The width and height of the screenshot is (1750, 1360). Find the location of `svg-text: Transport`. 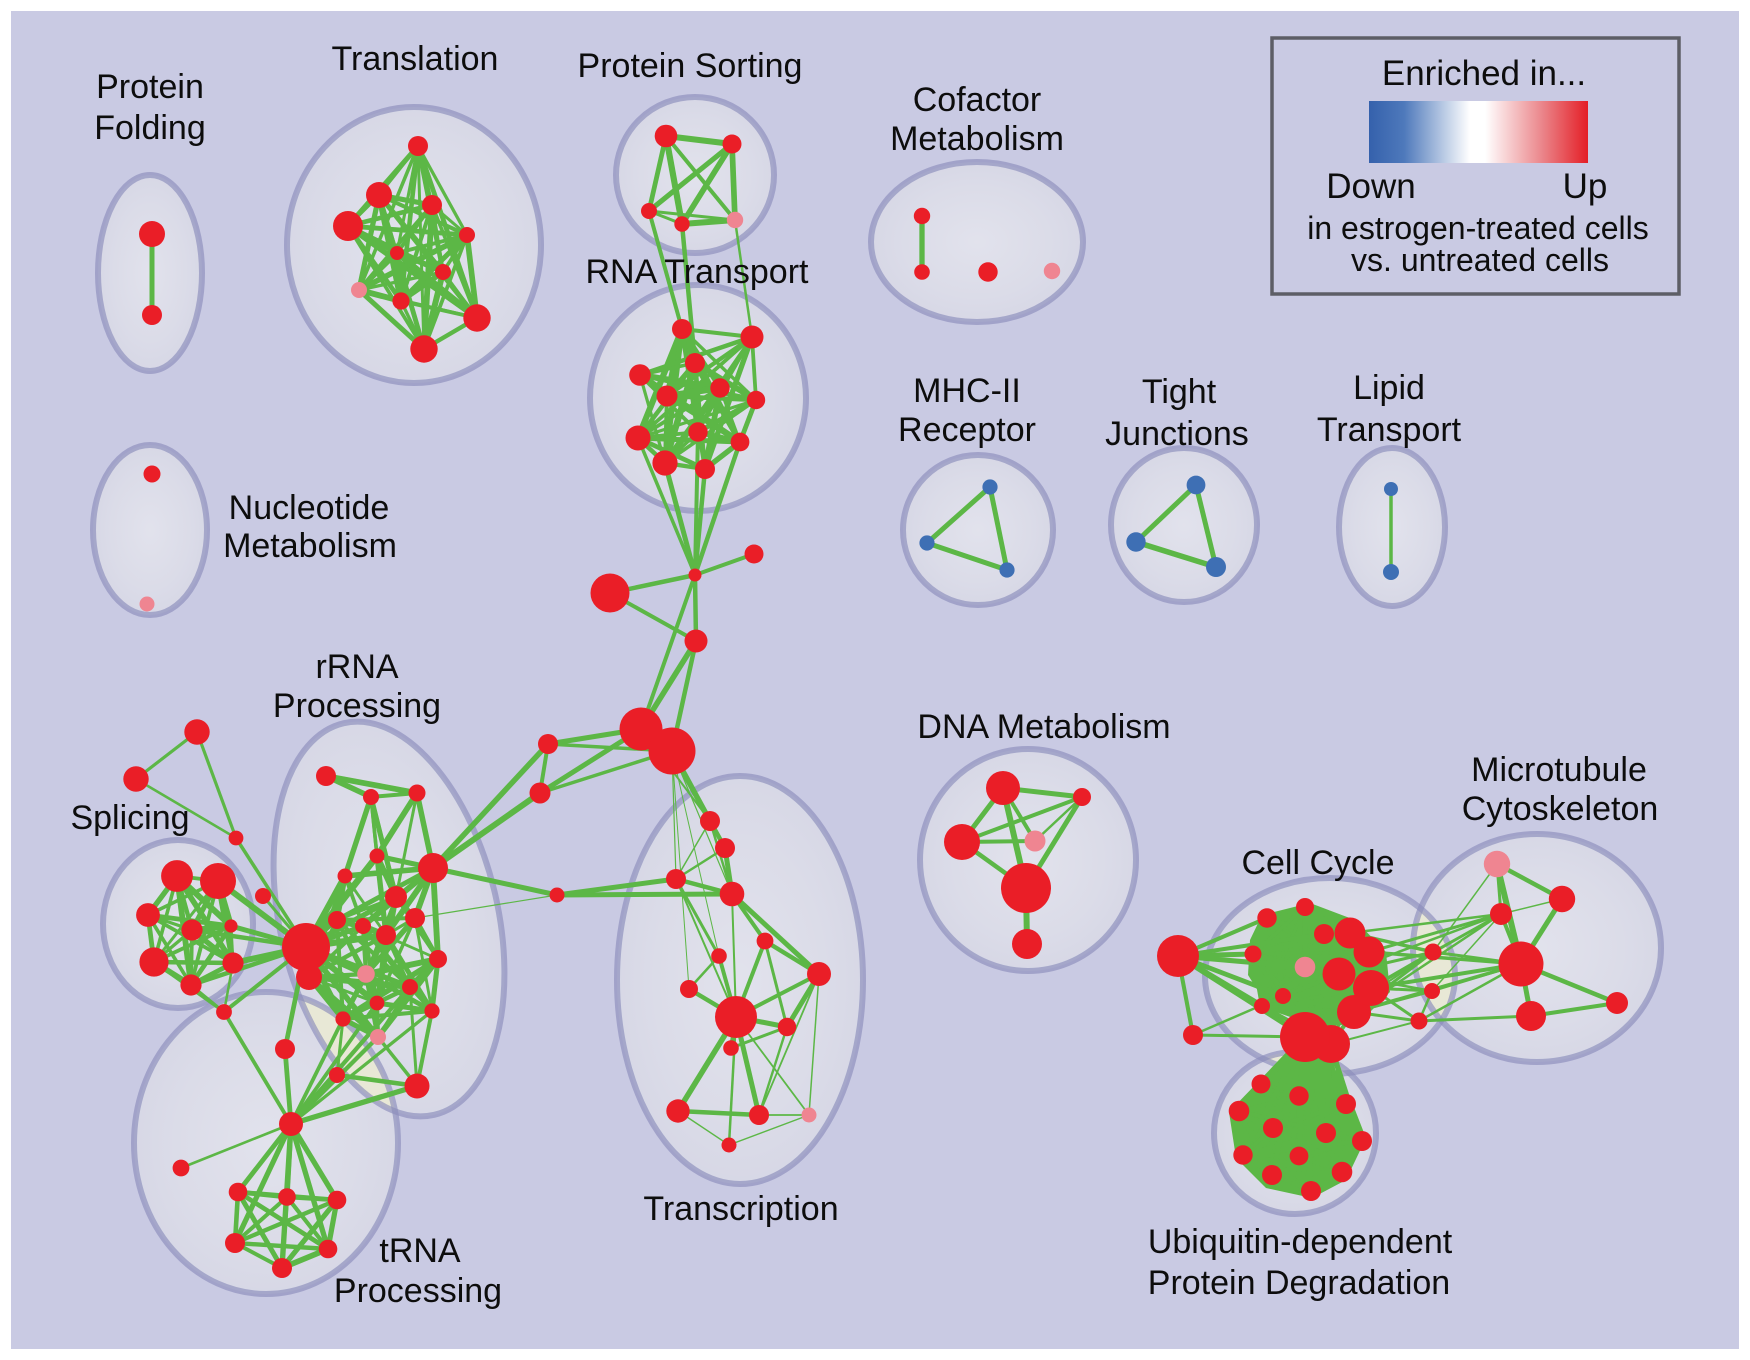

svg-text: Transport is located at coordinates (1389, 430).